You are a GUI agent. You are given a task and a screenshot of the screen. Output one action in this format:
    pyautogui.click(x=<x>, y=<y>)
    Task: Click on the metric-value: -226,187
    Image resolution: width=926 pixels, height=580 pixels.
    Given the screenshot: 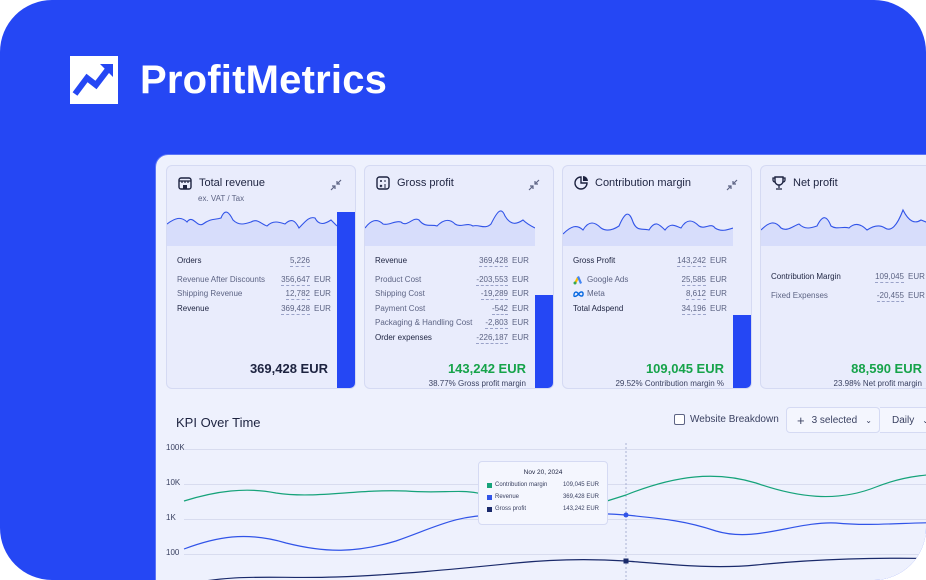 What is the action you would take?
    pyautogui.click(x=492, y=338)
    